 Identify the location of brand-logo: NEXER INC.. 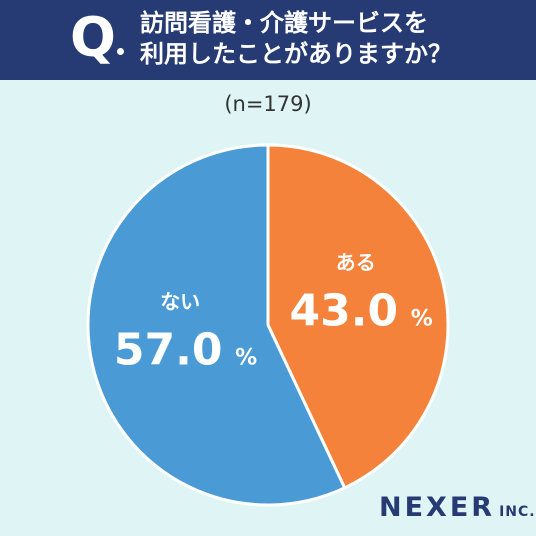
(457, 507).